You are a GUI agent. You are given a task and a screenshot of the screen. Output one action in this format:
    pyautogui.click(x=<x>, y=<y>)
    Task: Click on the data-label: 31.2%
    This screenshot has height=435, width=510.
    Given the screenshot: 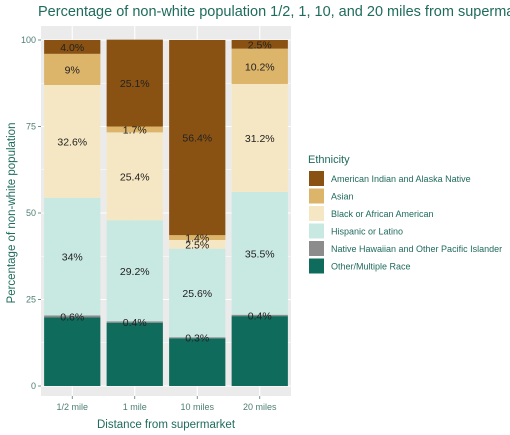 What is the action you would take?
    pyautogui.click(x=260, y=139)
    